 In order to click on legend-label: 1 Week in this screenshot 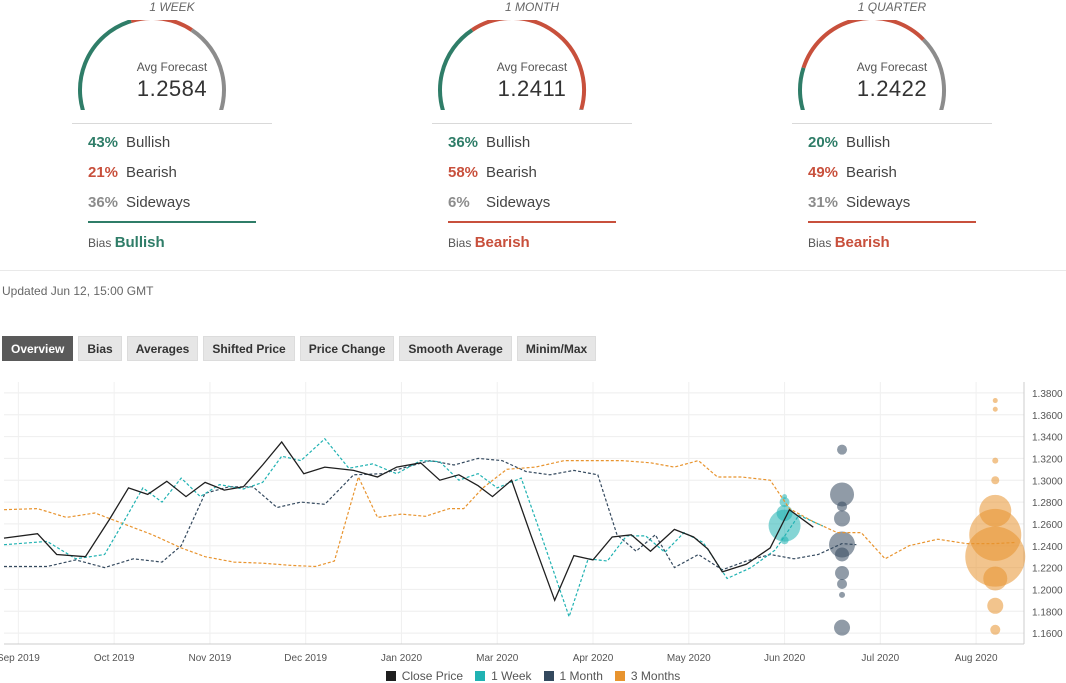, I will do `click(511, 676)`.